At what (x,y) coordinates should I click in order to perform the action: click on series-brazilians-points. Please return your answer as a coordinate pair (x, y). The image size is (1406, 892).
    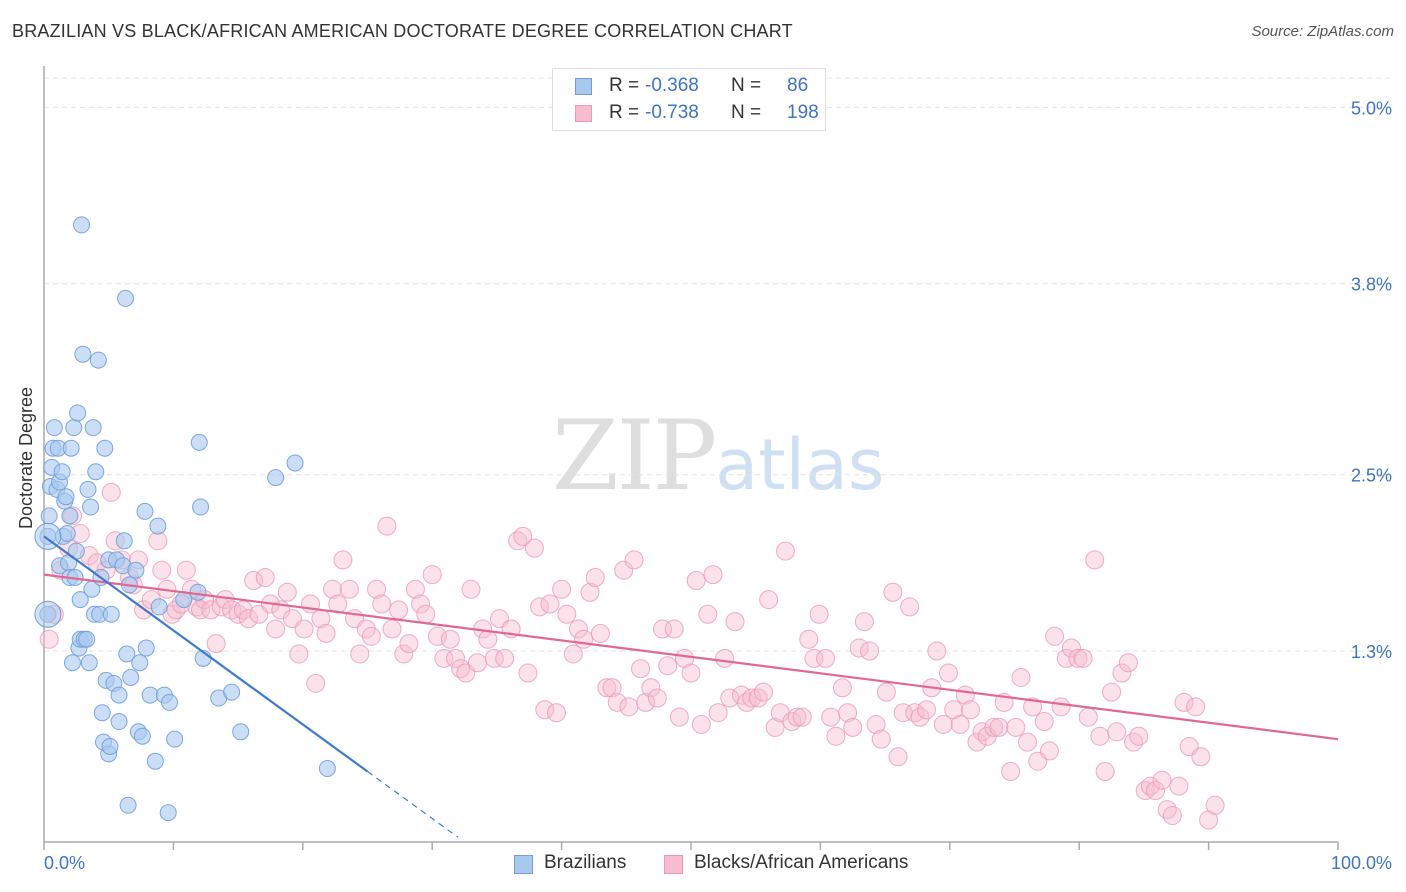
    Looking at the image, I should click on (185, 519).